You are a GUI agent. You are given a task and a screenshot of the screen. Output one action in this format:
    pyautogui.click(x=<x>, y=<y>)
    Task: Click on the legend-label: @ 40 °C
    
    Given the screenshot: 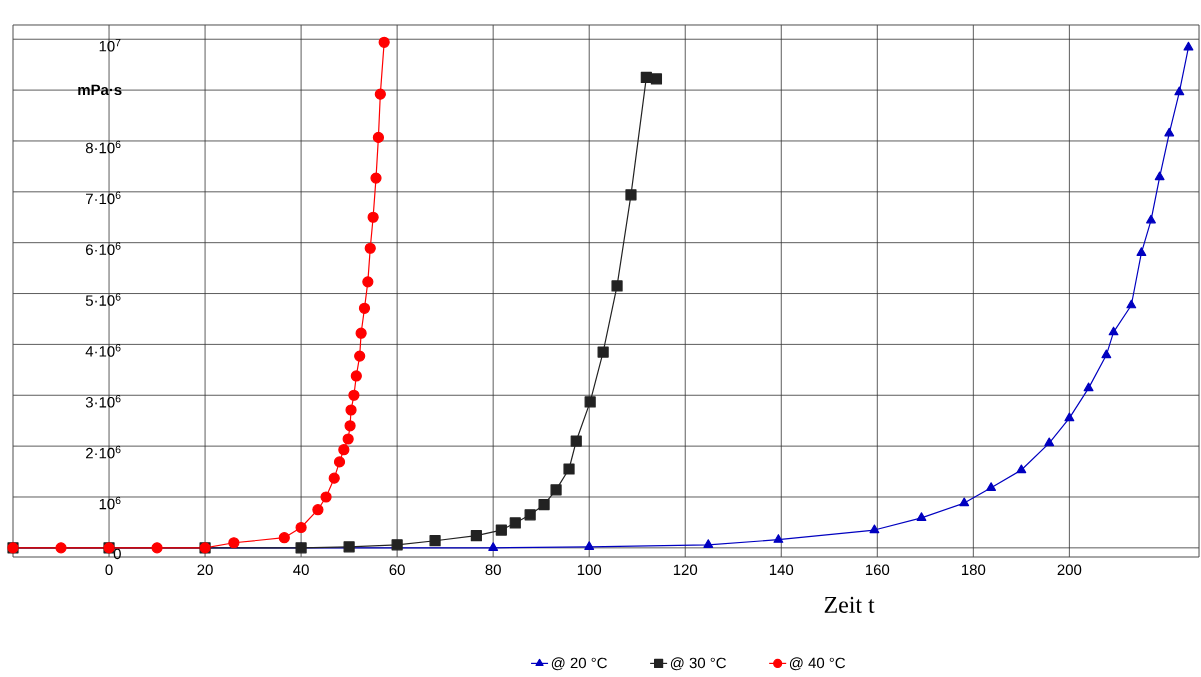 What is the action you would take?
    pyautogui.click(x=817, y=664)
    